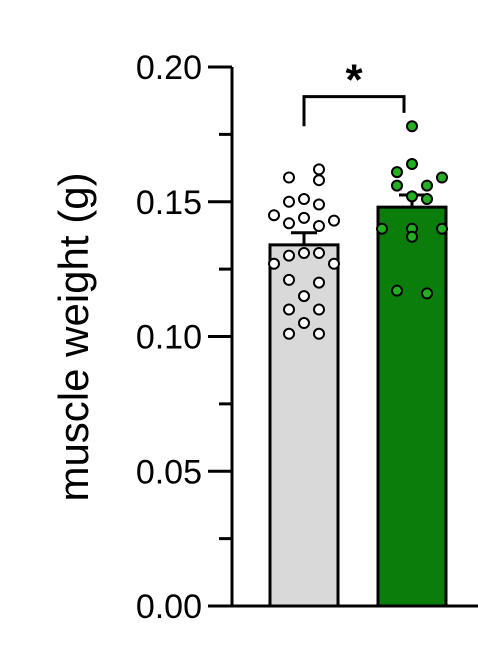 The image size is (478, 648). Describe the element at coordinates (169, 472) in the screenshot. I see `y-tick-label-1: 0.05` at that location.